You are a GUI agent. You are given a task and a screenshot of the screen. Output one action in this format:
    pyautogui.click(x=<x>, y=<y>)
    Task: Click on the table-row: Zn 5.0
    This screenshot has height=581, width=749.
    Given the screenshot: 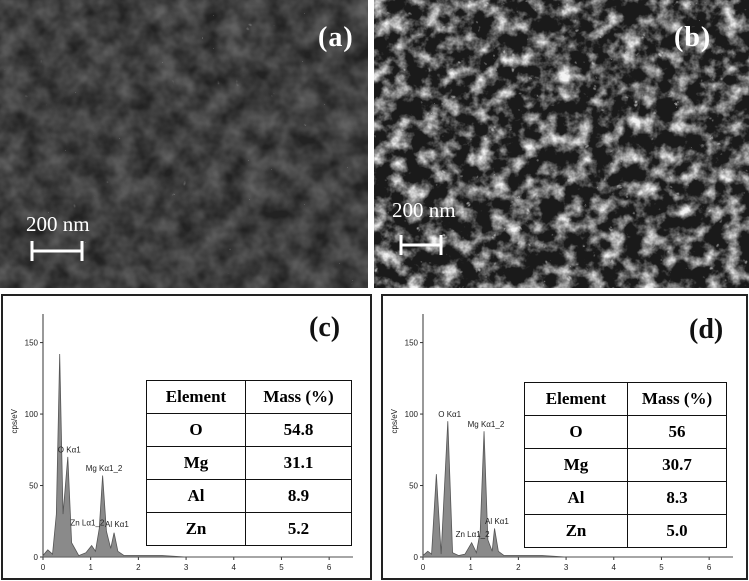 What is the action you would take?
    pyautogui.click(x=625, y=531)
    